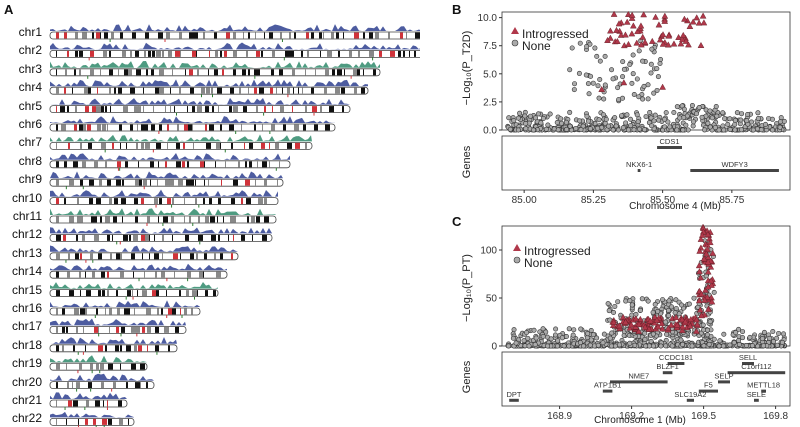  What do you see at coordinates (30, 179) in the screenshot?
I see `chromosome-label: chr9` at bounding box center [30, 179].